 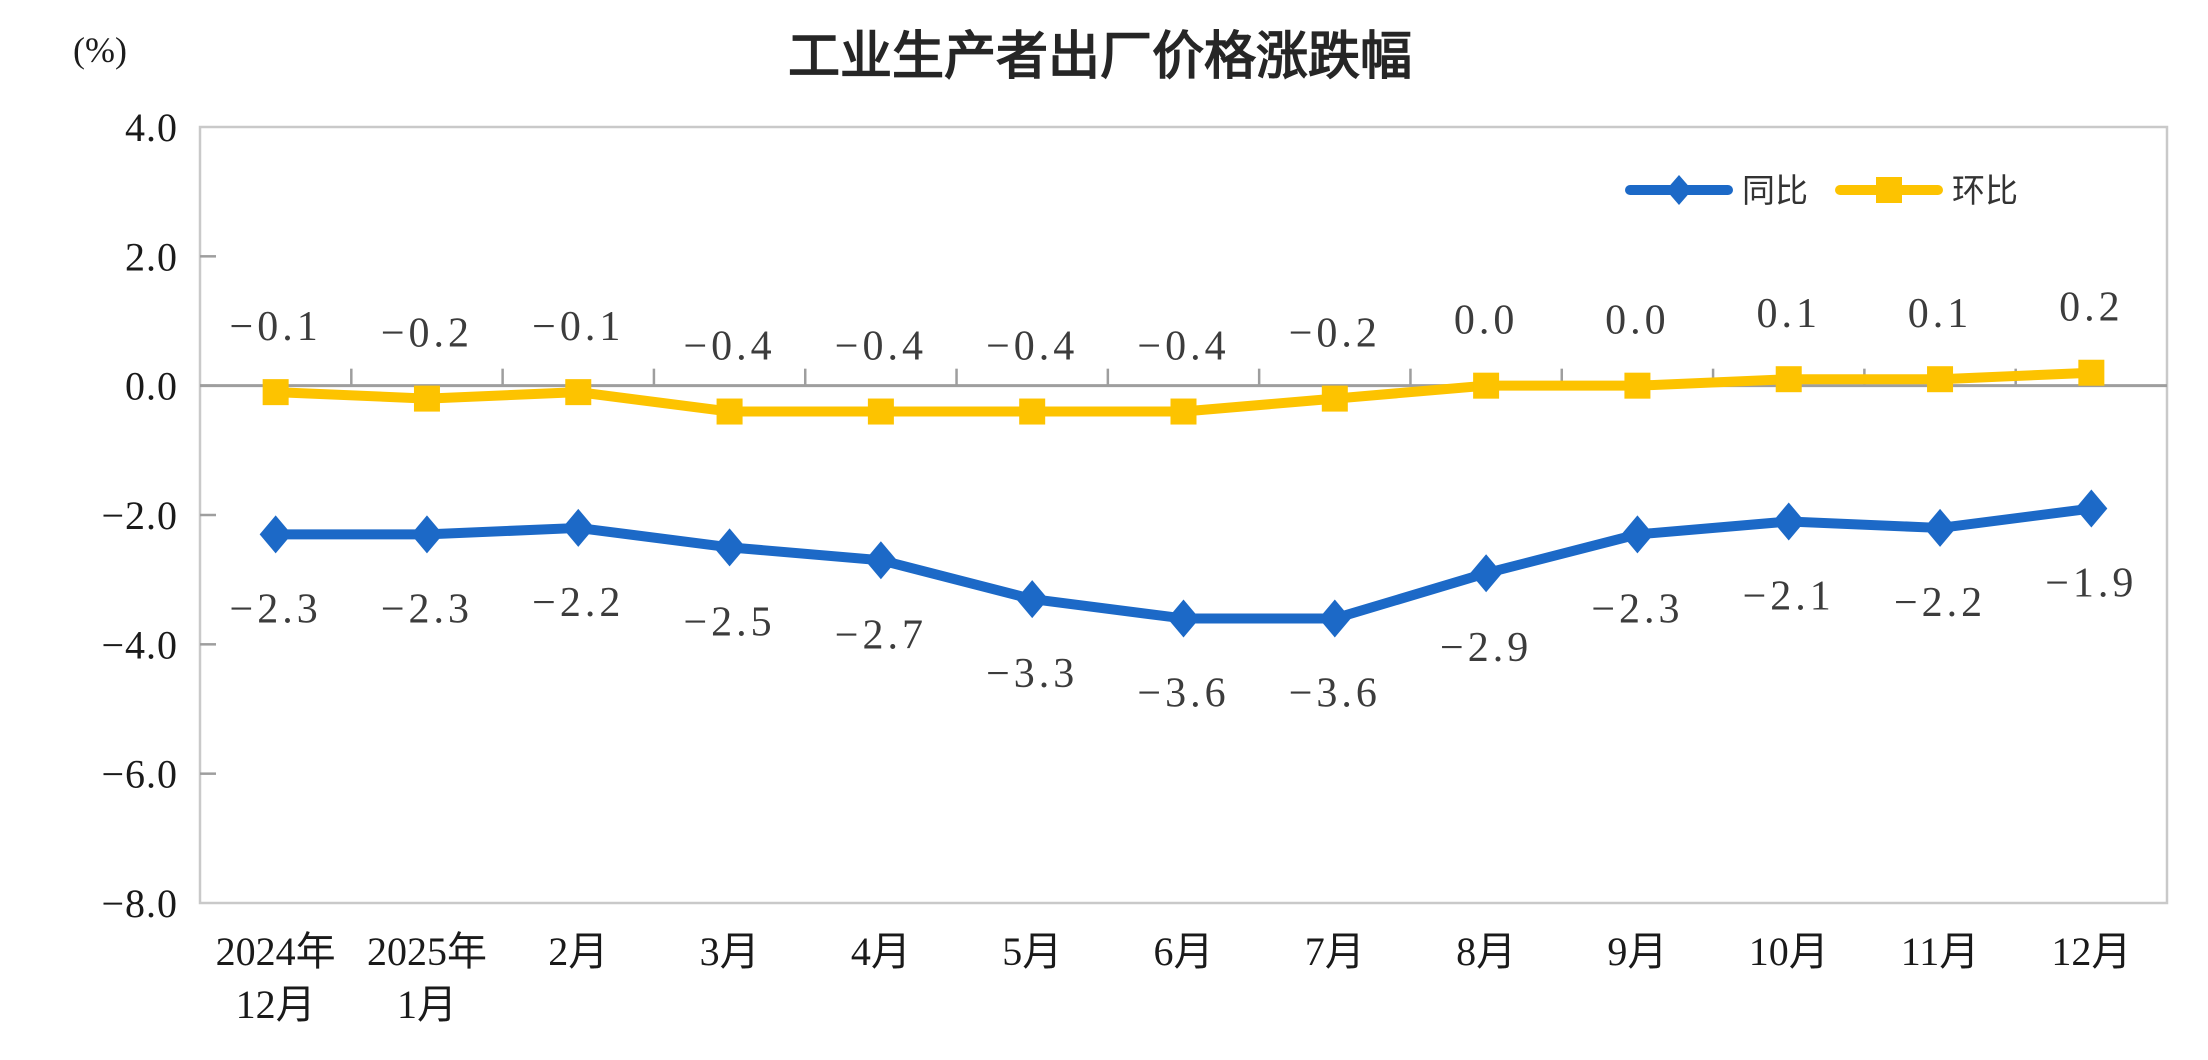 What do you see at coordinates (1184, 951) in the screenshot?
I see `x-axis-label: 6月` at bounding box center [1184, 951].